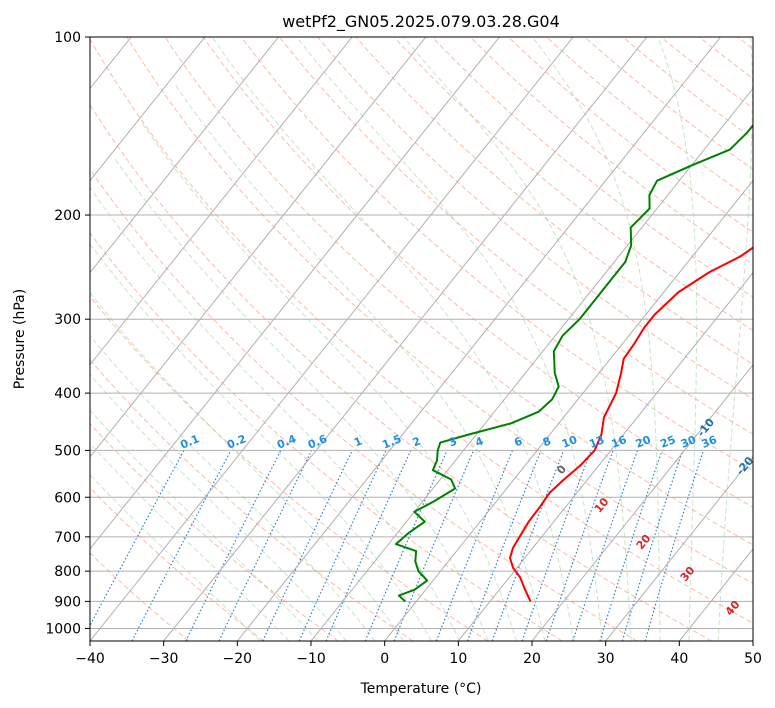 The image size is (775, 708). What do you see at coordinates (618, 442) in the screenshot?
I see `mixing-ratio-label: 16` at bounding box center [618, 442].